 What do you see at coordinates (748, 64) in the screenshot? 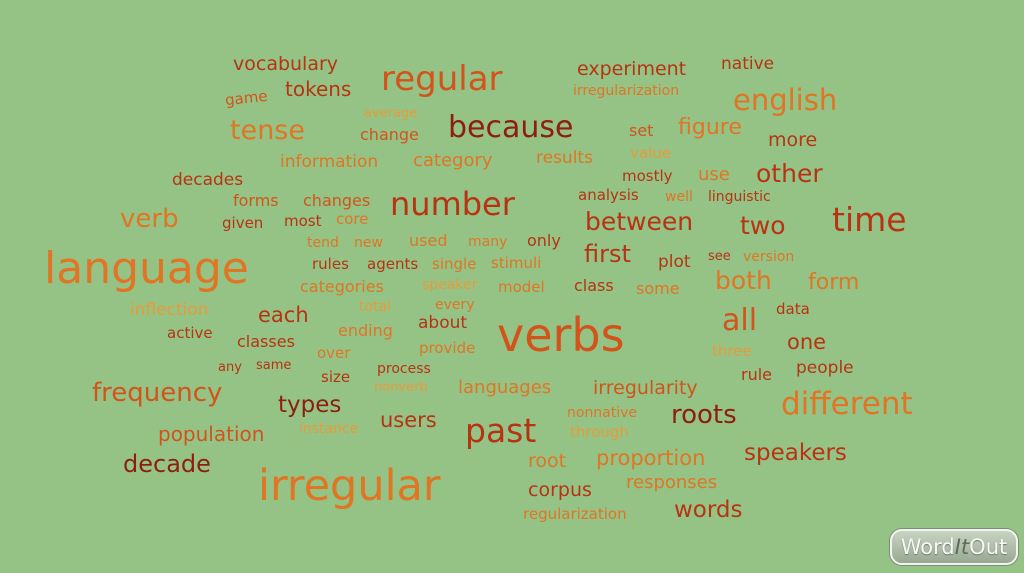
I see `cloud-word: native` at bounding box center [748, 64].